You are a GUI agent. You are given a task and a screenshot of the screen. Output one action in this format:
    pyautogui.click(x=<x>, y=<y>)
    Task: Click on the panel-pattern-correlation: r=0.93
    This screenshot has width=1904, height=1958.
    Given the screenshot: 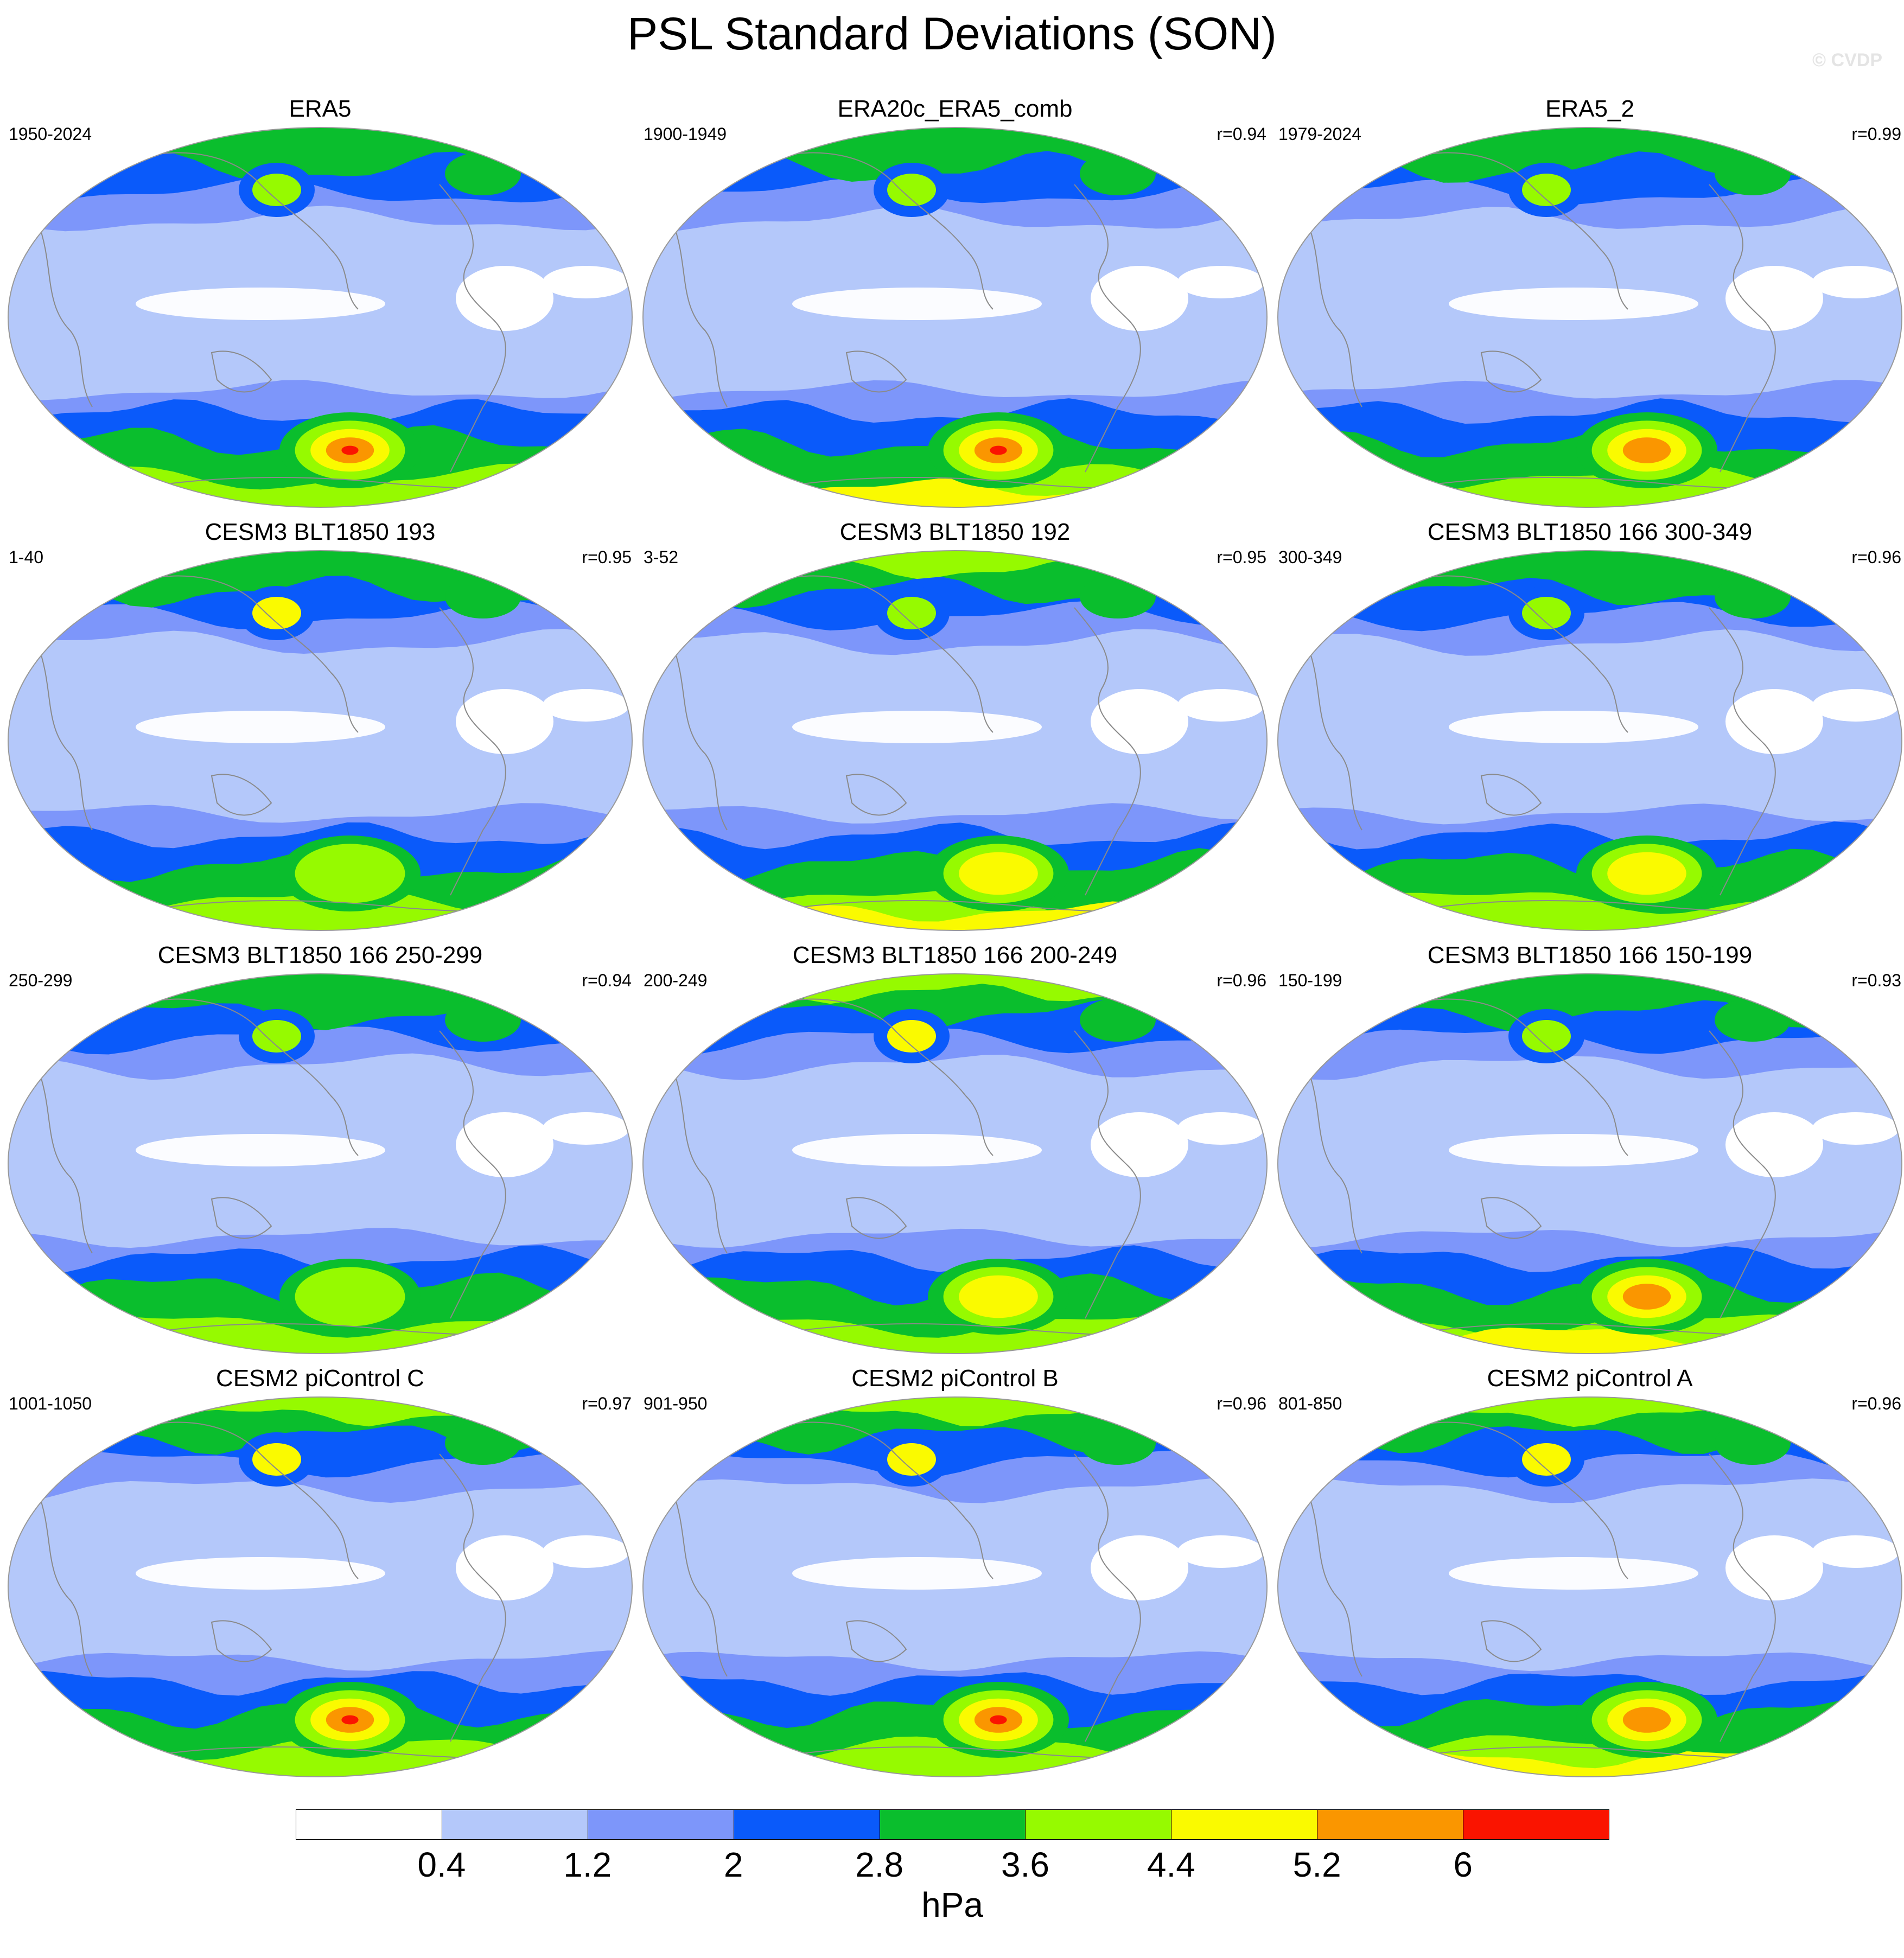 What is the action you would take?
    pyautogui.click(x=1876, y=981)
    